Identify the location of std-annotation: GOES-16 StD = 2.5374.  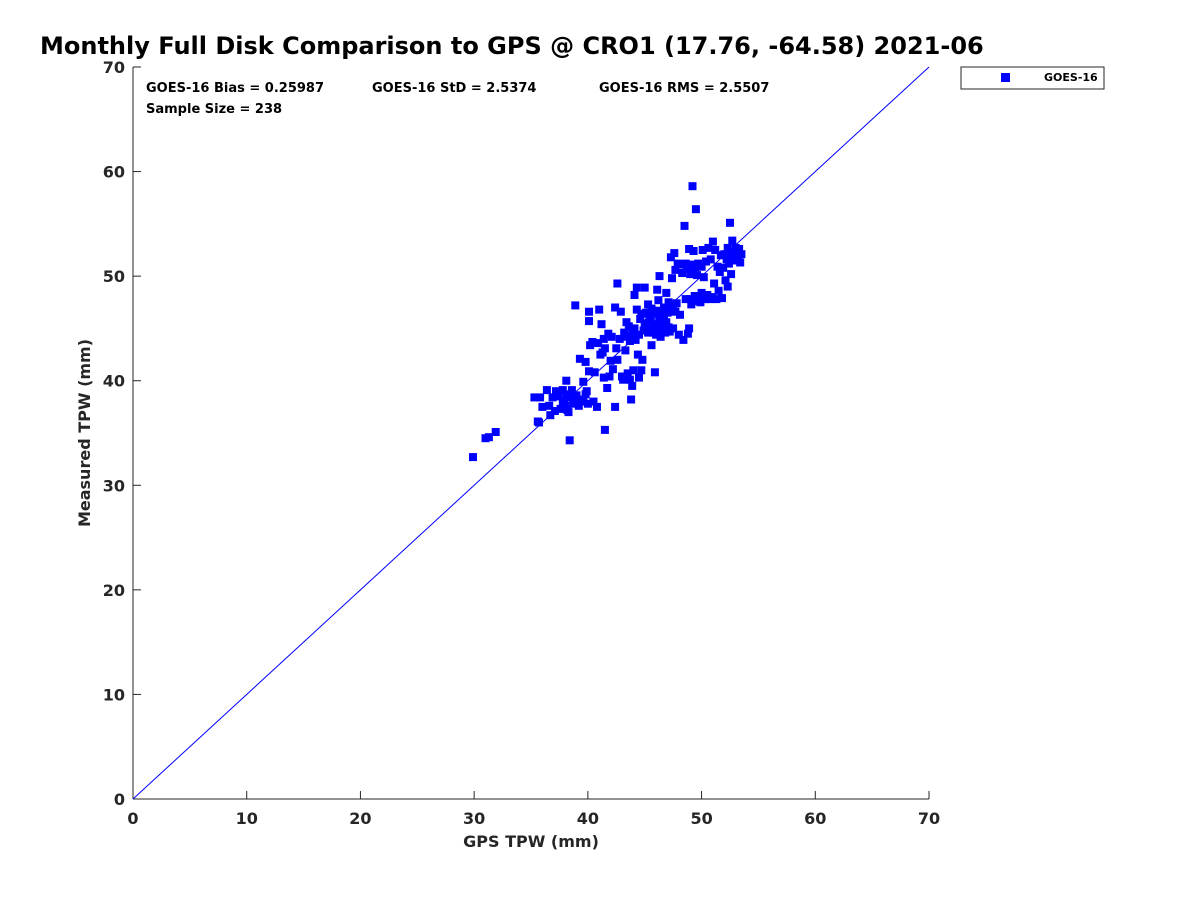
(454, 88).